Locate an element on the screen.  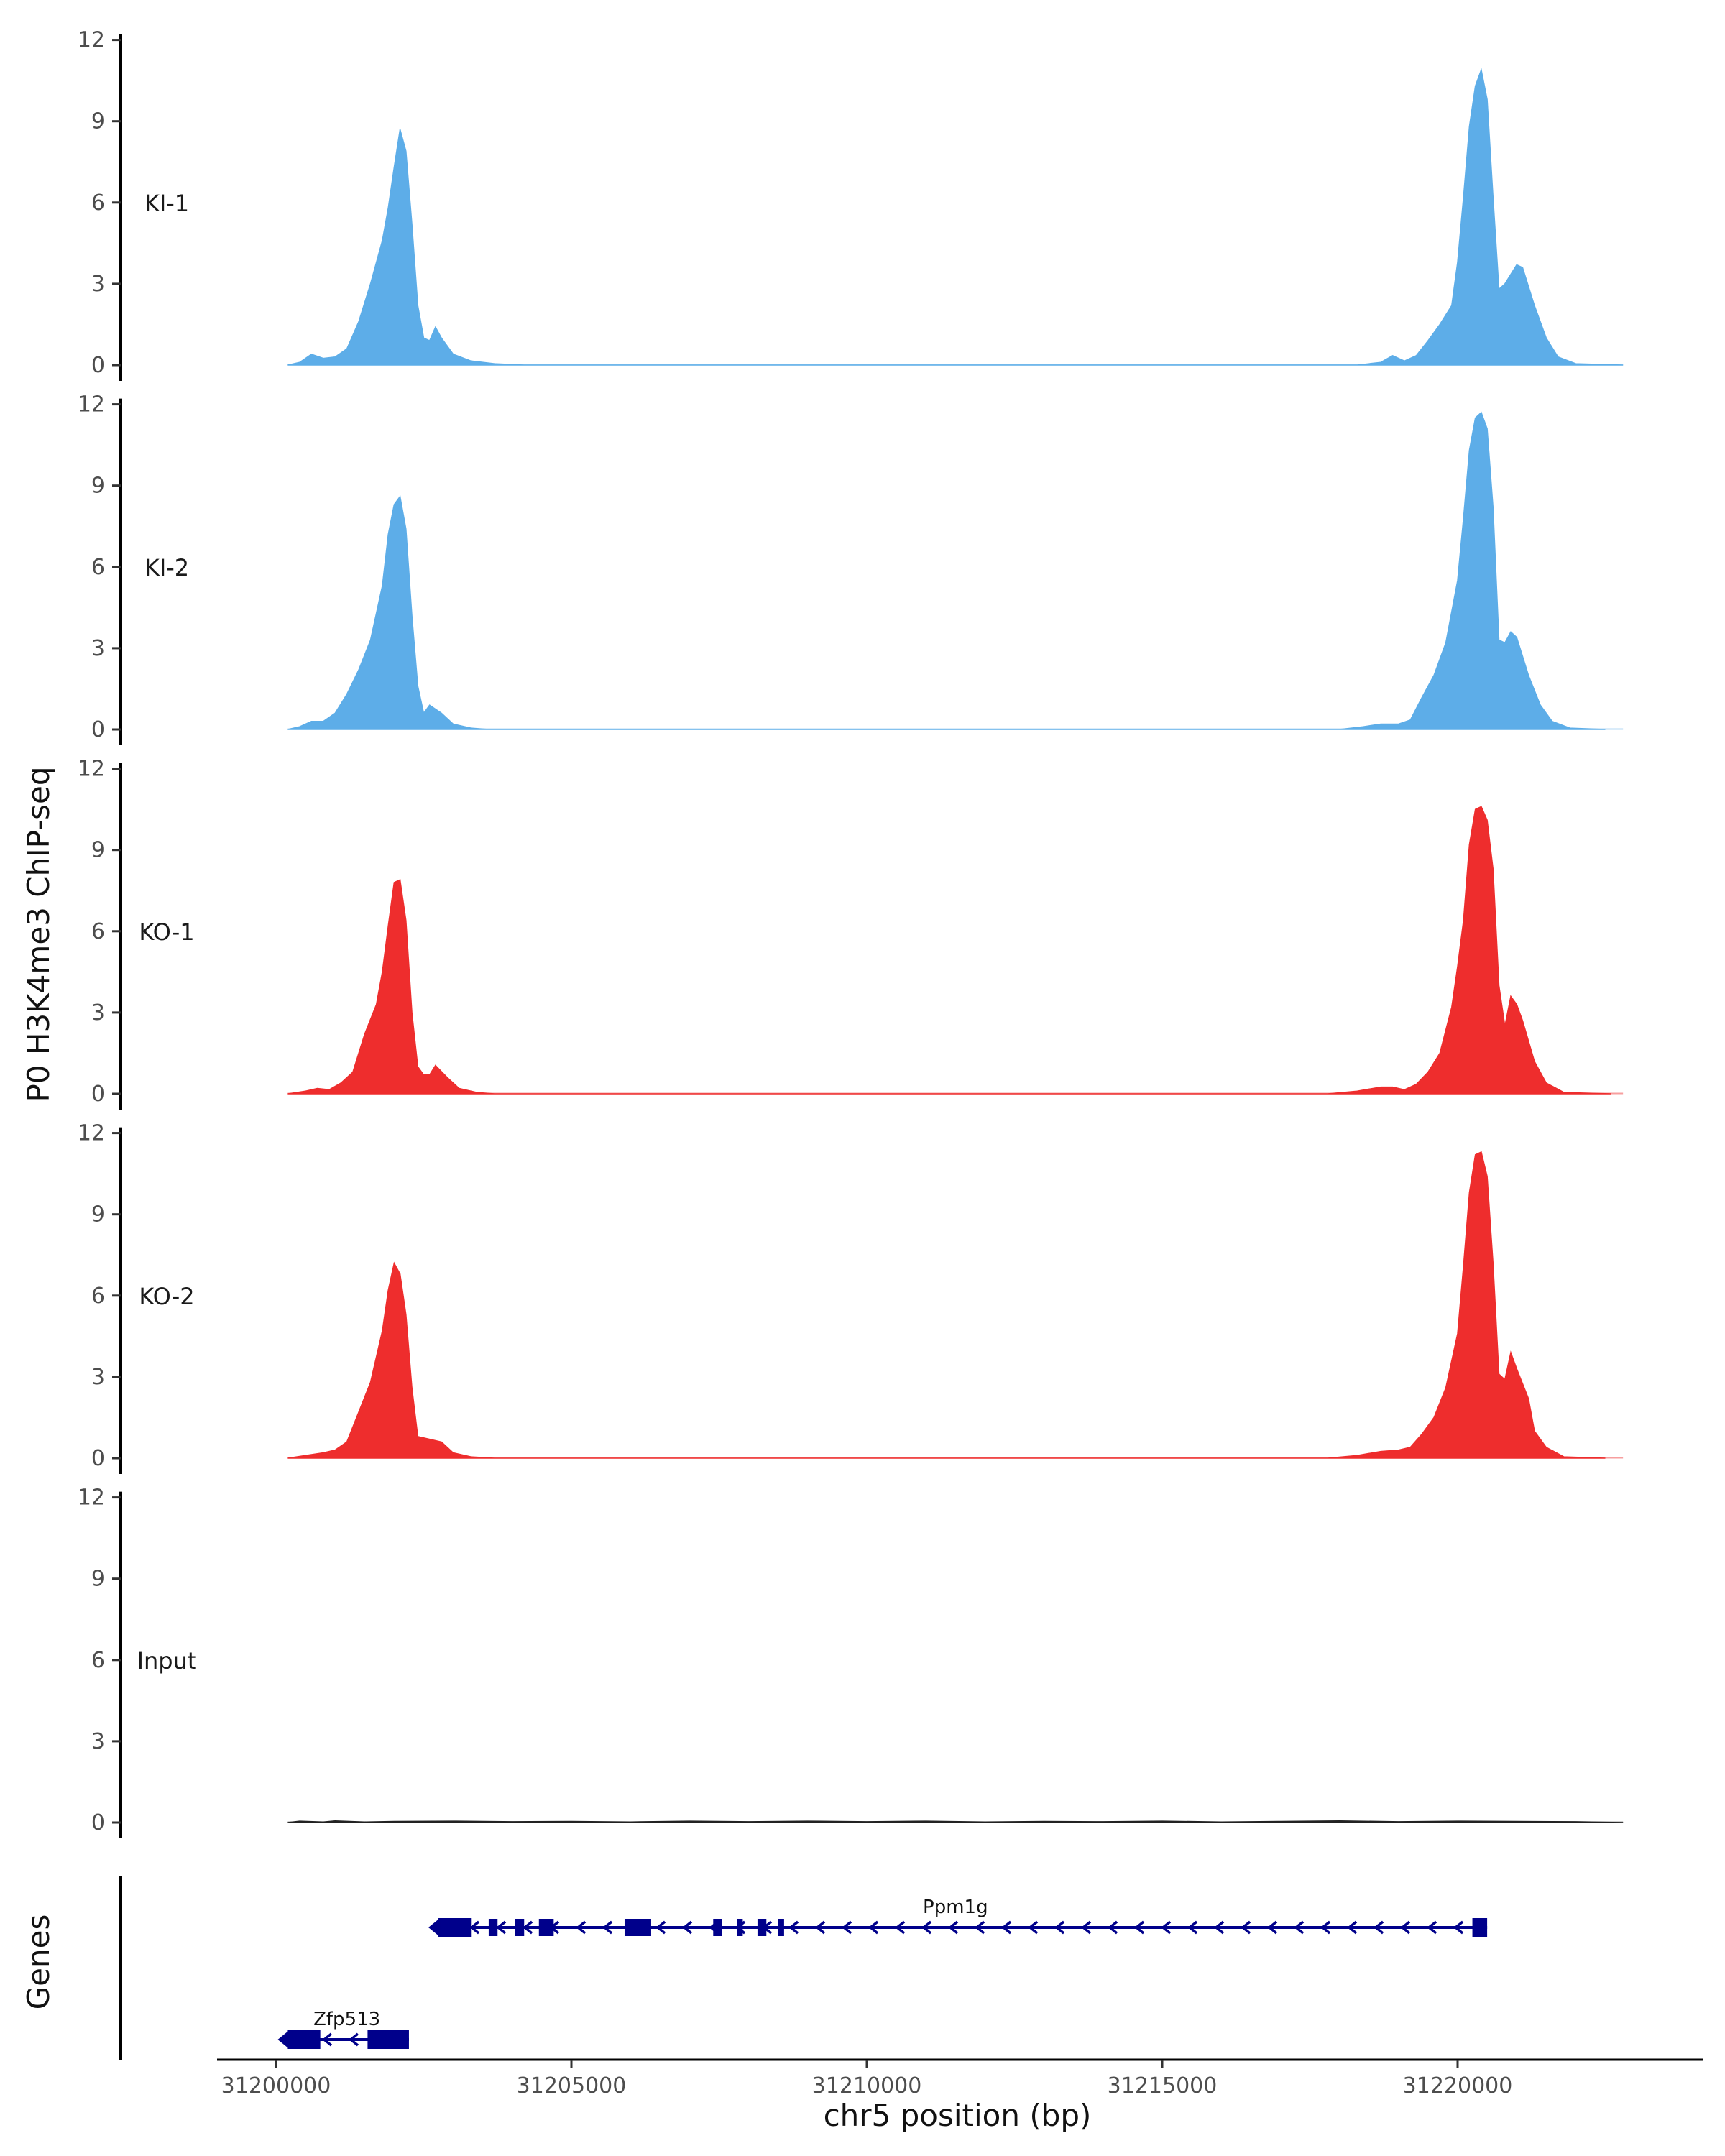
gene-name-label: Zfp513 is located at coordinates (346, 2019).